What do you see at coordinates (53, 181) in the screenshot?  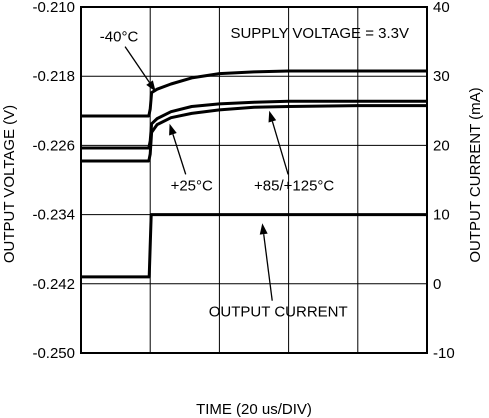 I see `left-axis-ticks: -0.210 -0.218 -0.226 -0.234 -0.242 -0.250` at bounding box center [53, 181].